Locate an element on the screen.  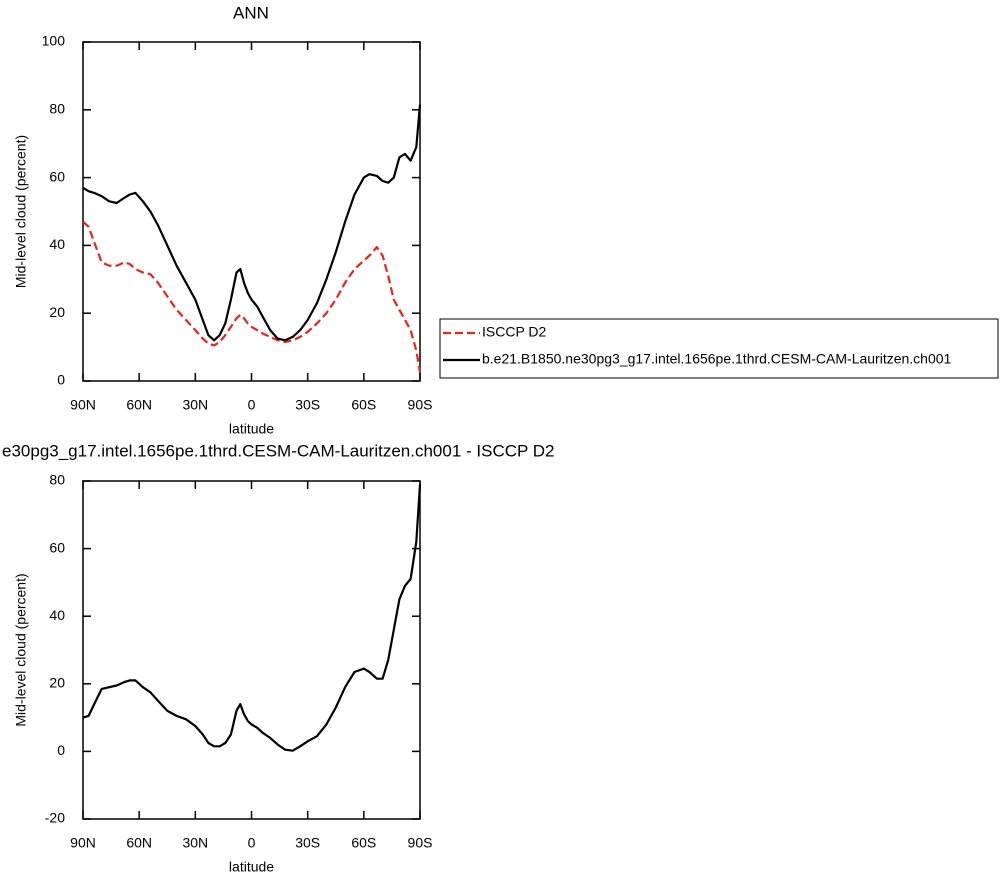
legend-label: ISCCP D2 is located at coordinates (514, 332).